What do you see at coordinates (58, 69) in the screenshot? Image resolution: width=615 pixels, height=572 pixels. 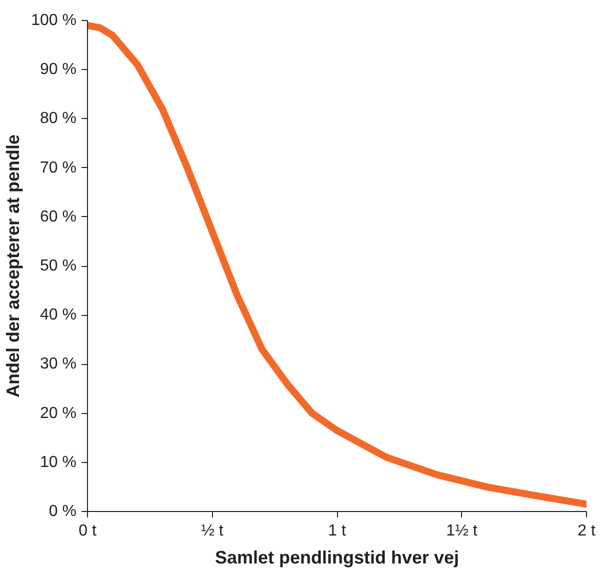 I see `y-tick-label: 90 %` at bounding box center [58, 69].